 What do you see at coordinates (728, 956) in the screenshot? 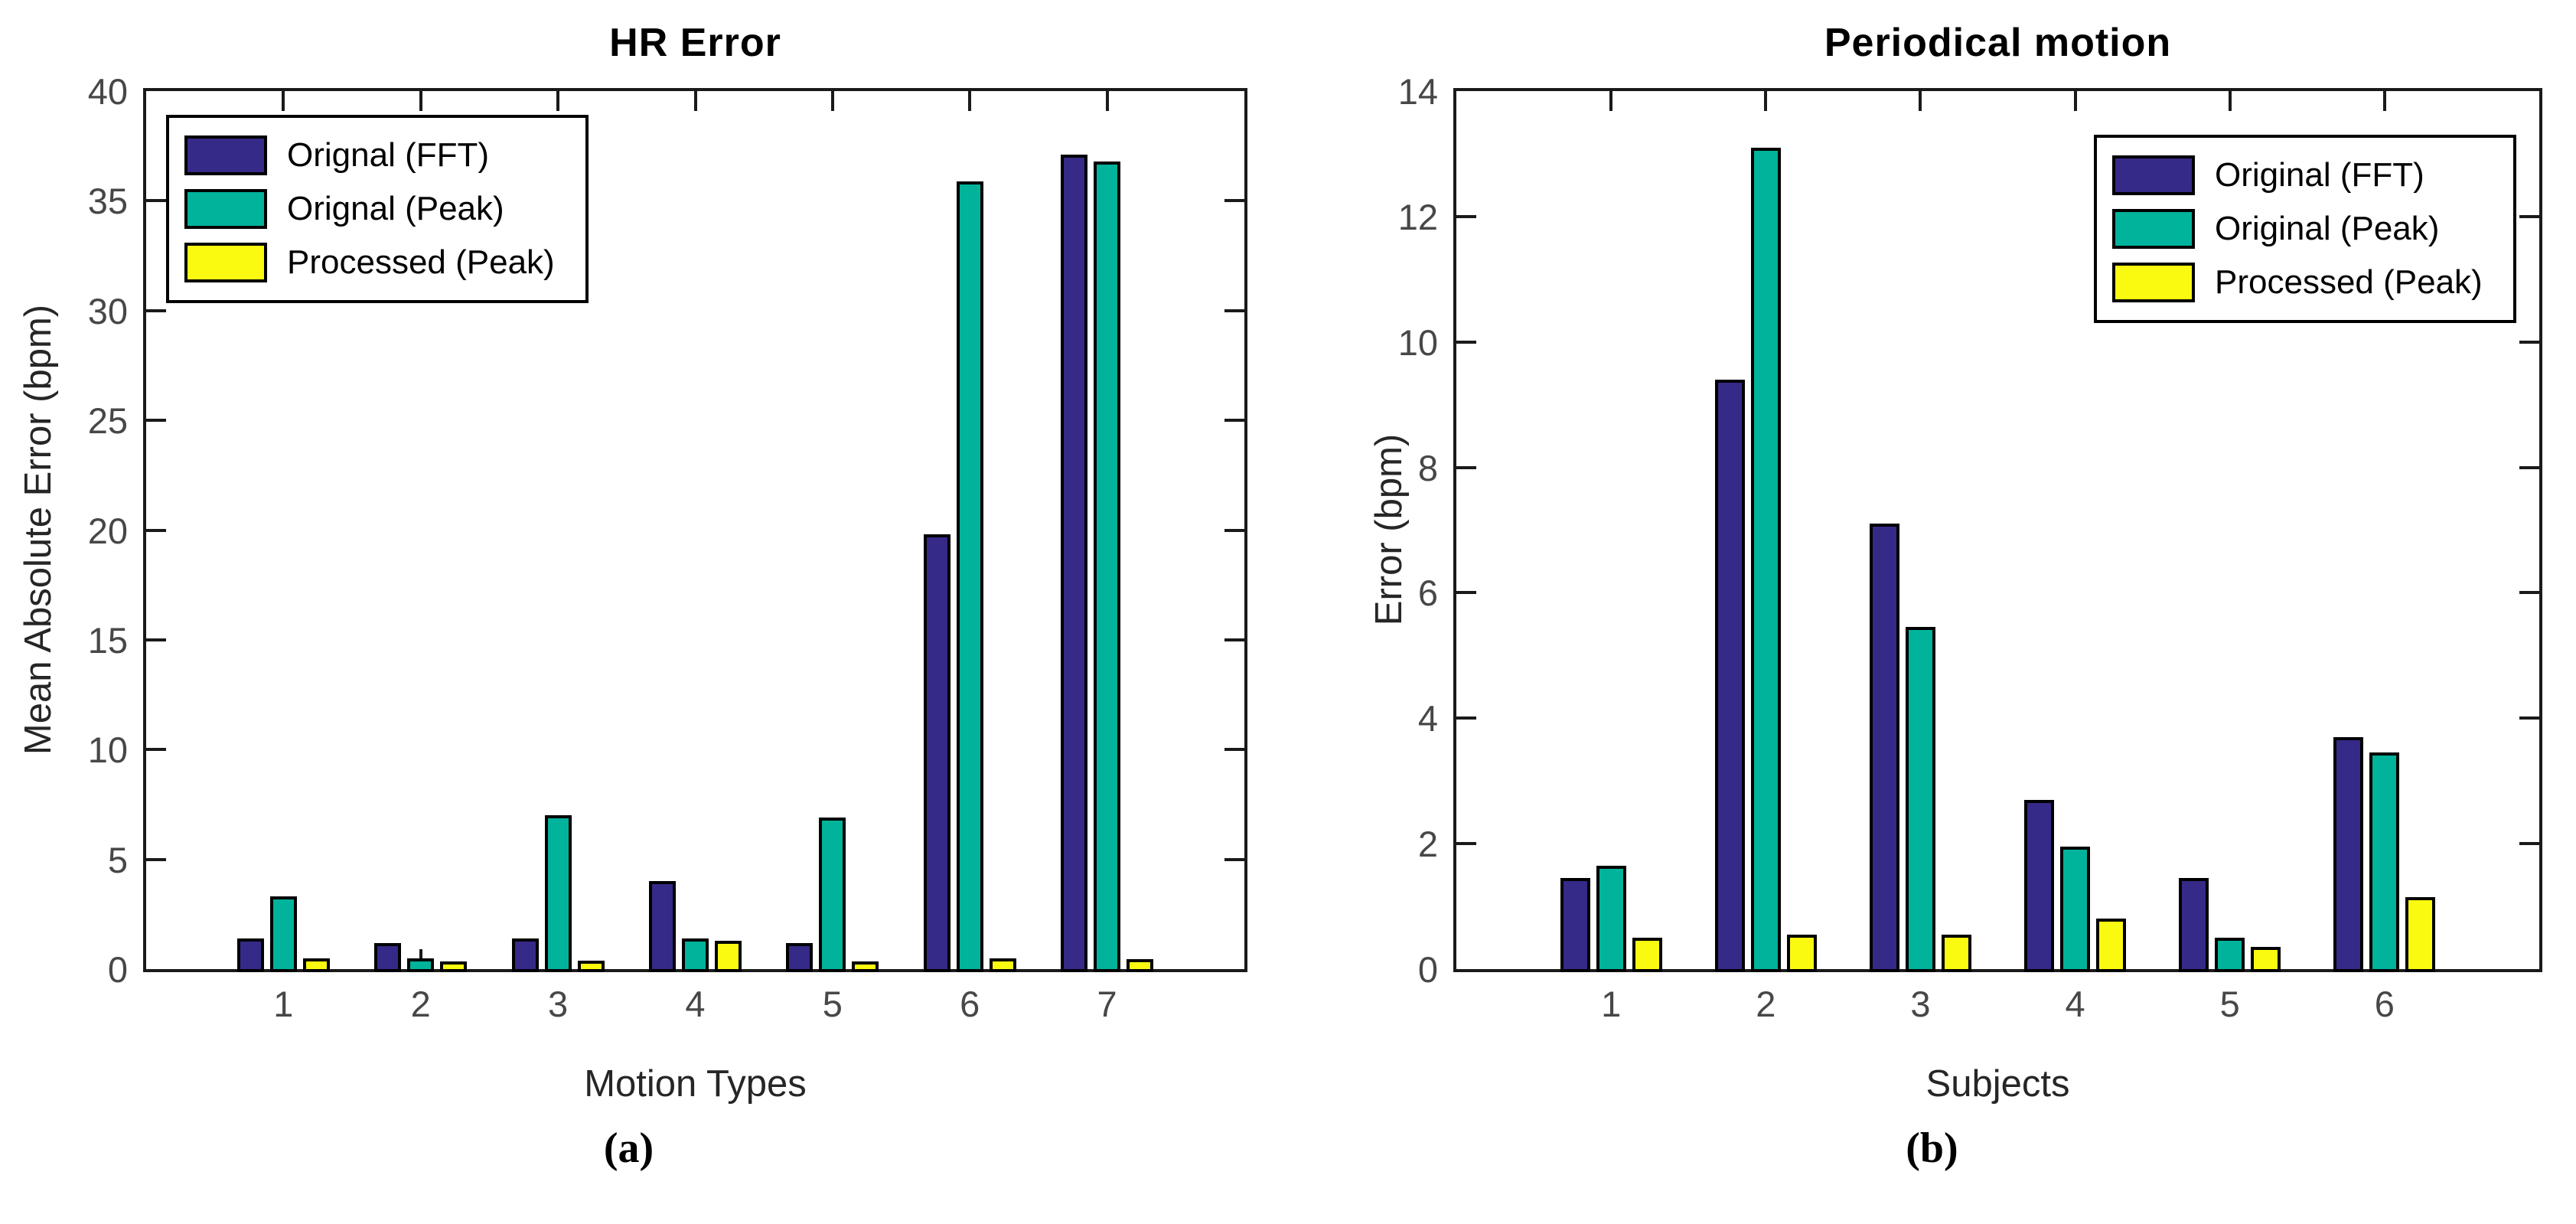
I see `bar-processed-group4` at bounding box center [728, 956].